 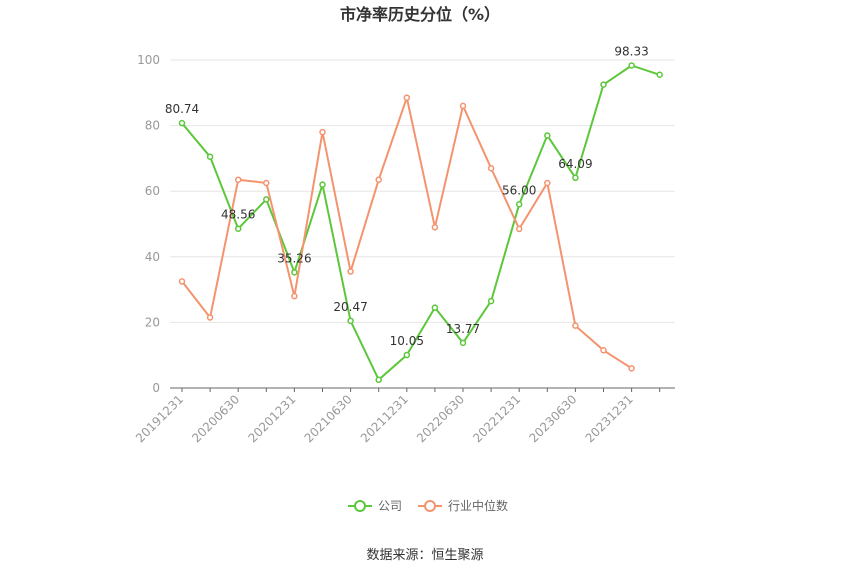 What do you see at coordinates (156, 388) in the screenshot?
I see `y-tick-label: 0` at bounding box center [156, 388].